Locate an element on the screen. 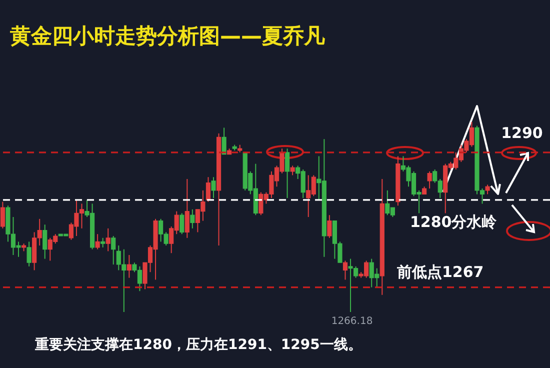 This screenshot has width=550, height=368. annotation: 1280分水岭 is located at coordinates (454, 222).